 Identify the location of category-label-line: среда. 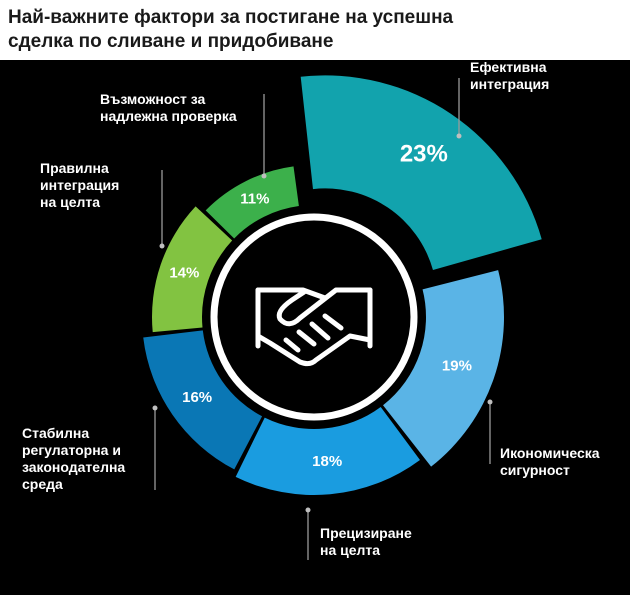
(42, 484).